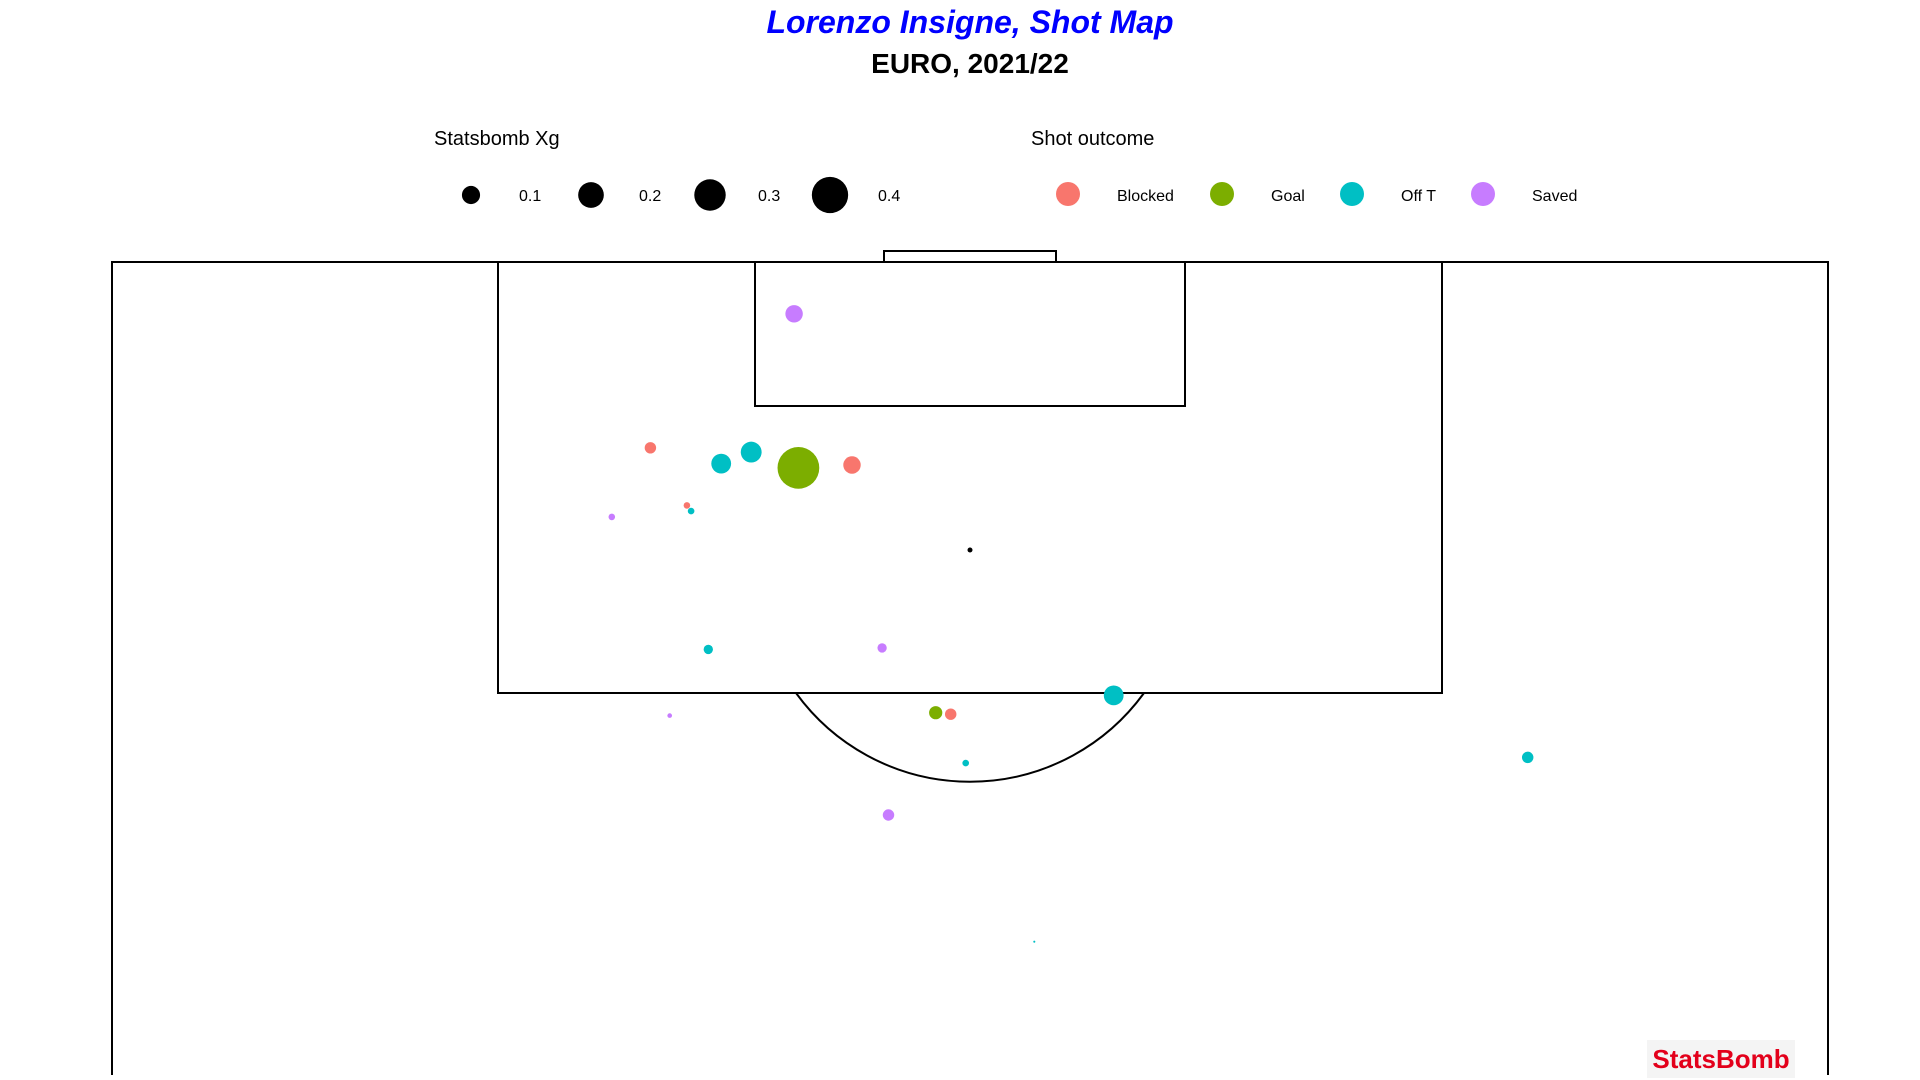 Image resolution: width=1920 pixels, height=1080 pixels. I want to click on color-legend-title: Shot outcome, so click(1092, 139).